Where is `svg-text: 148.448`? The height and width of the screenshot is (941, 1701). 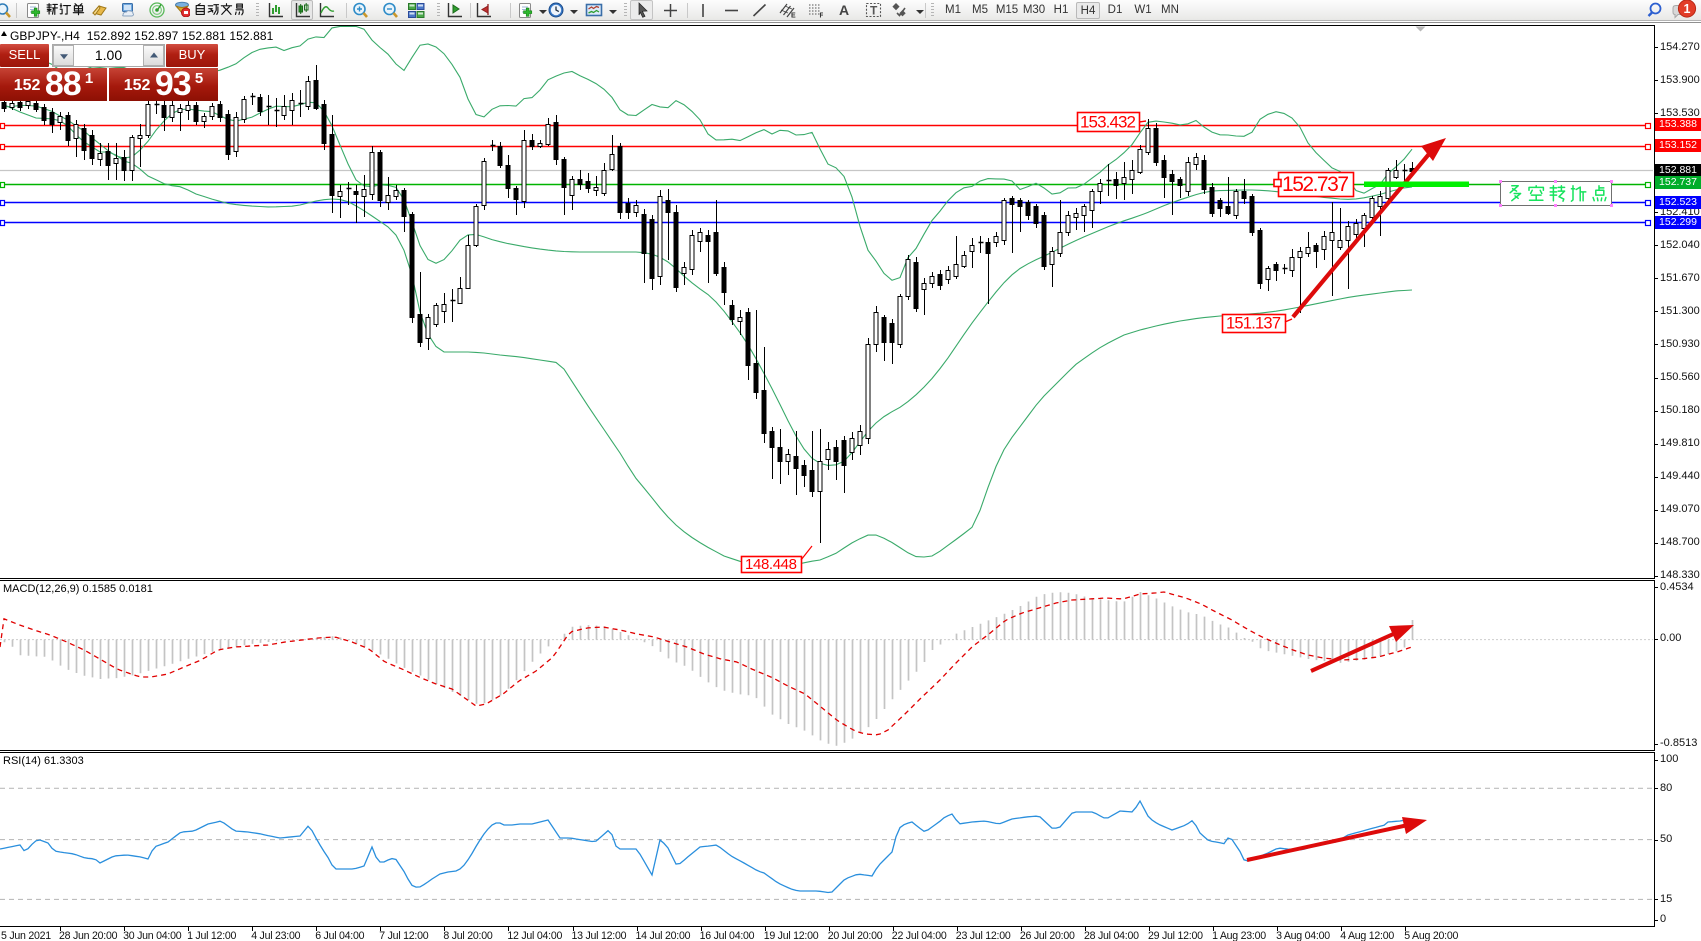
svg-text: 148.448 is located at coordinates (771, 564).